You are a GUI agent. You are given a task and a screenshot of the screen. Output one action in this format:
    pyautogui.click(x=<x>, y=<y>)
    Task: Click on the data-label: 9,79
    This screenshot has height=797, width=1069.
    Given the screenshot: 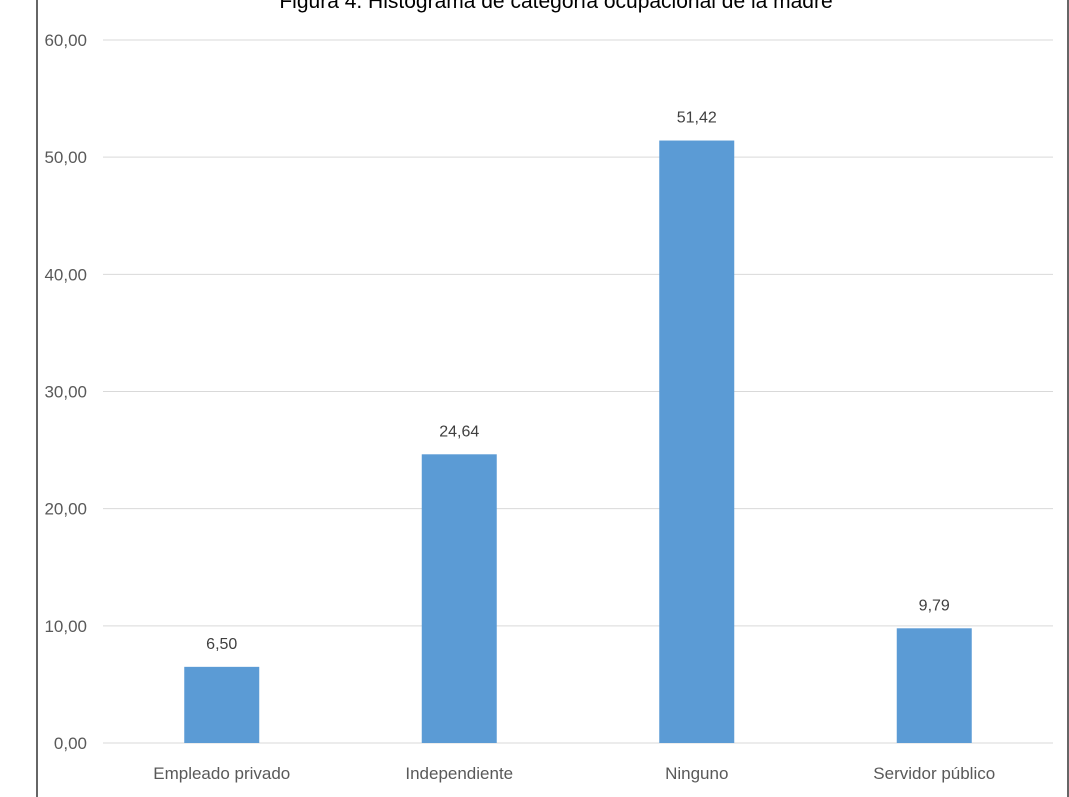 What is the action you would take?
    pyautogui.click(x=934, y=605)
    